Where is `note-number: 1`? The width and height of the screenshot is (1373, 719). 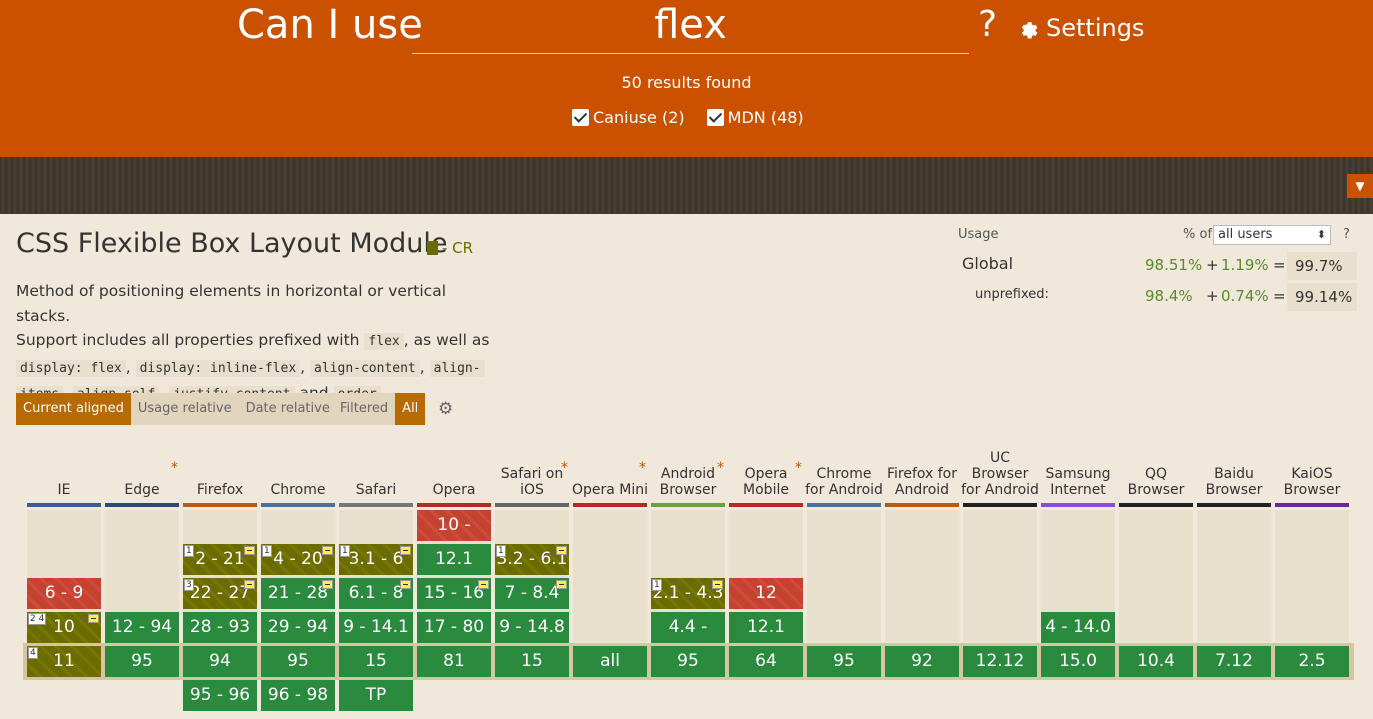 note-number: 1 is located at coordinates (267, 551).